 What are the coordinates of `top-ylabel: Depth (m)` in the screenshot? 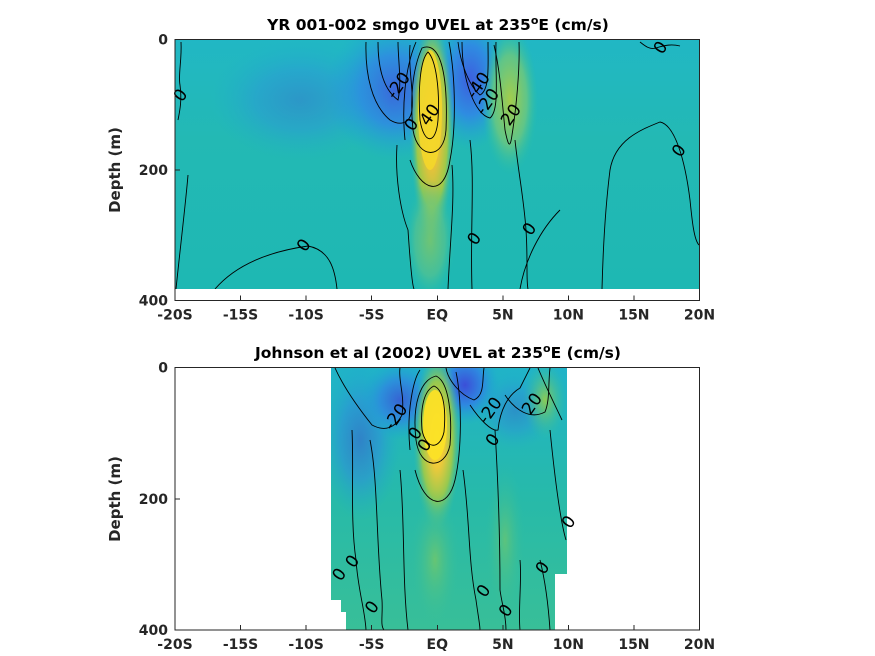 It's located at (115, 170).